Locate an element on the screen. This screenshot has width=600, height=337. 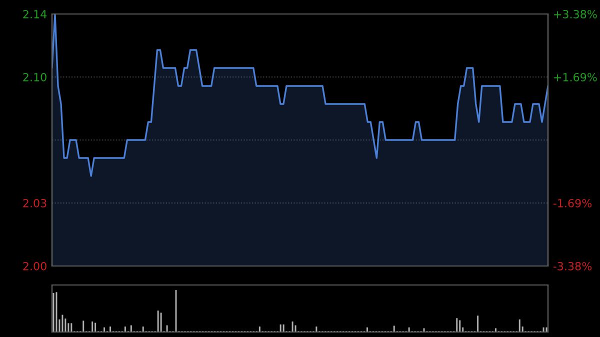
y-tick-label: 2.00 is located at coordinates (34, 266).